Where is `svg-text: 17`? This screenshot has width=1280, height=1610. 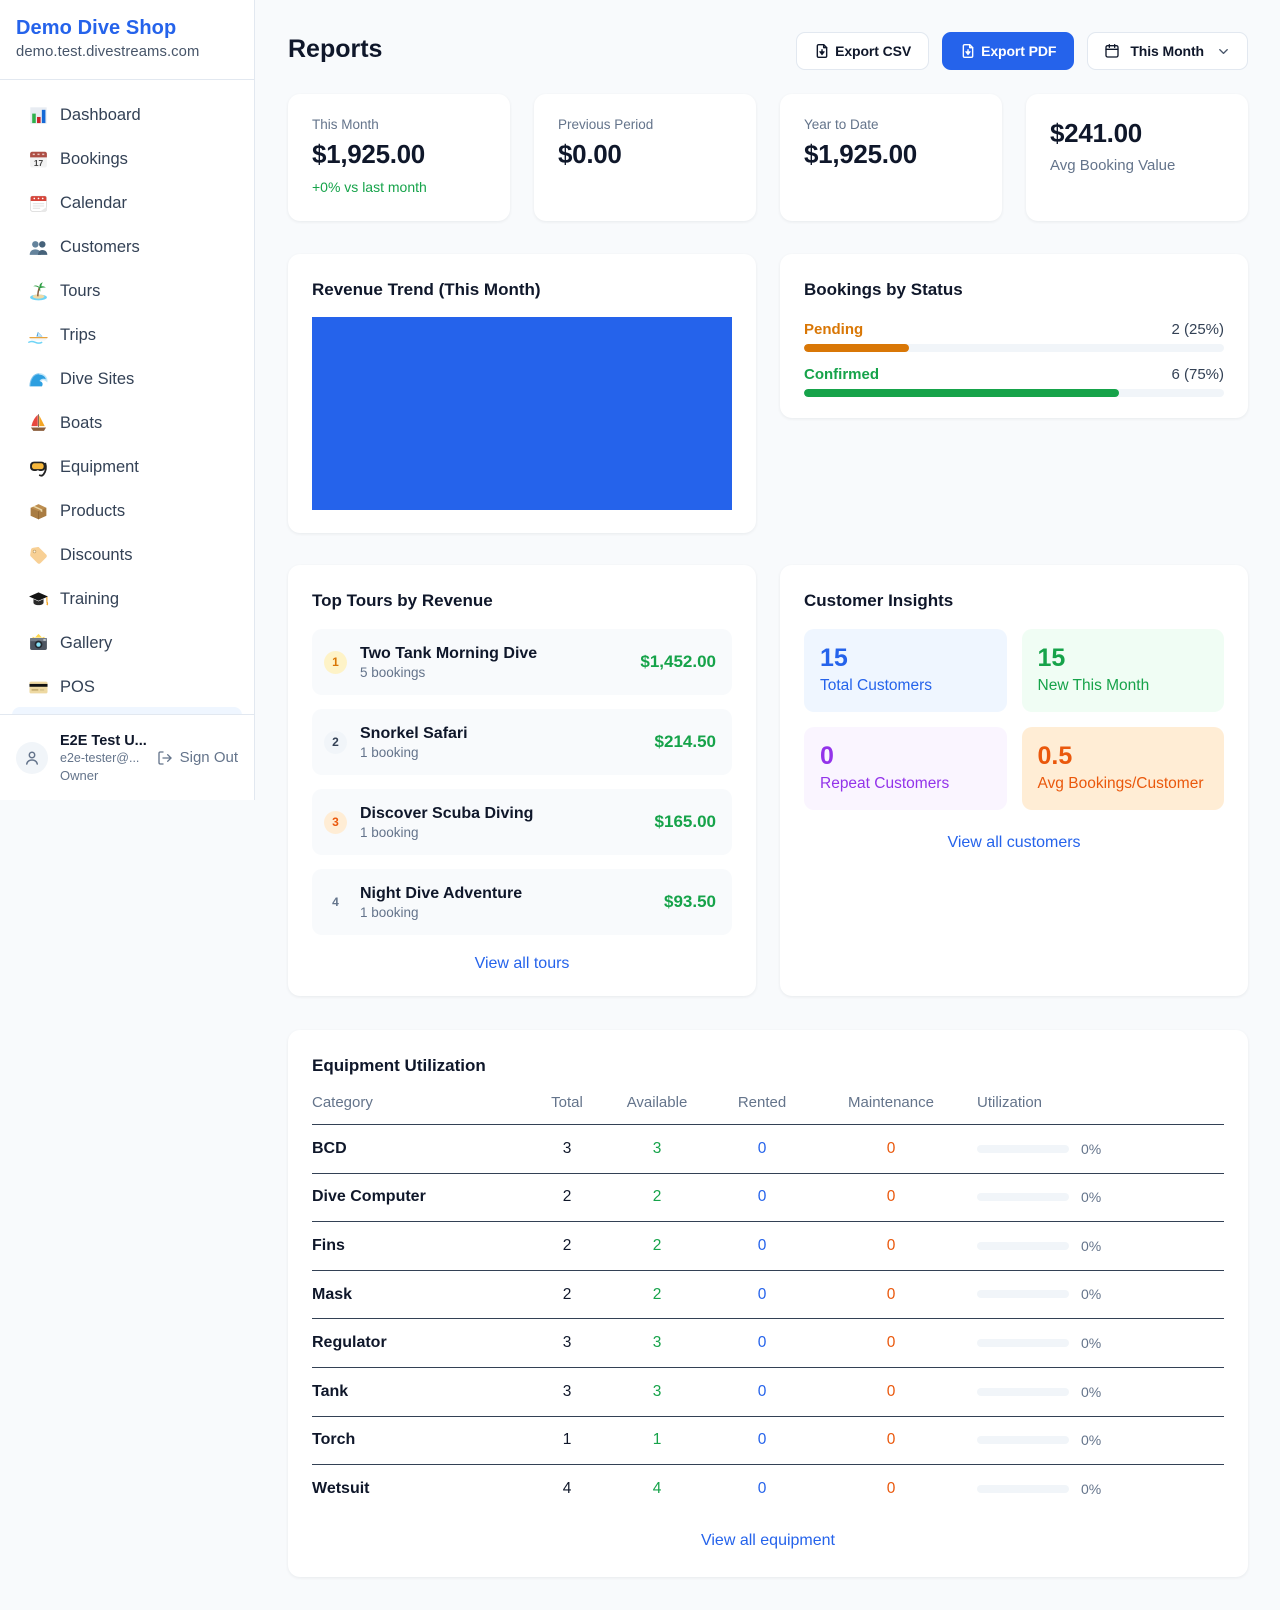 svg-text: 17 is located at coordinates (39, 163).